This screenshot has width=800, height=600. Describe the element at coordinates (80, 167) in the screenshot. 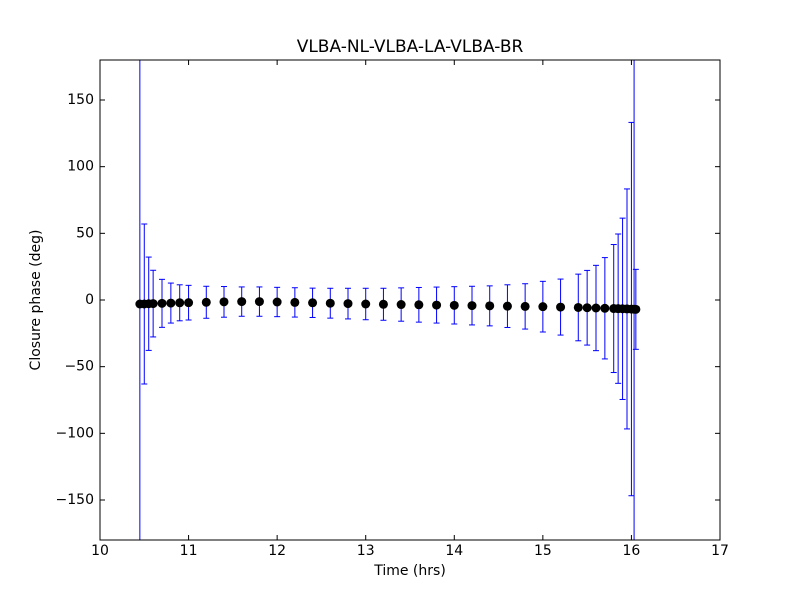

I see `y-tick-label: 100` at that location.